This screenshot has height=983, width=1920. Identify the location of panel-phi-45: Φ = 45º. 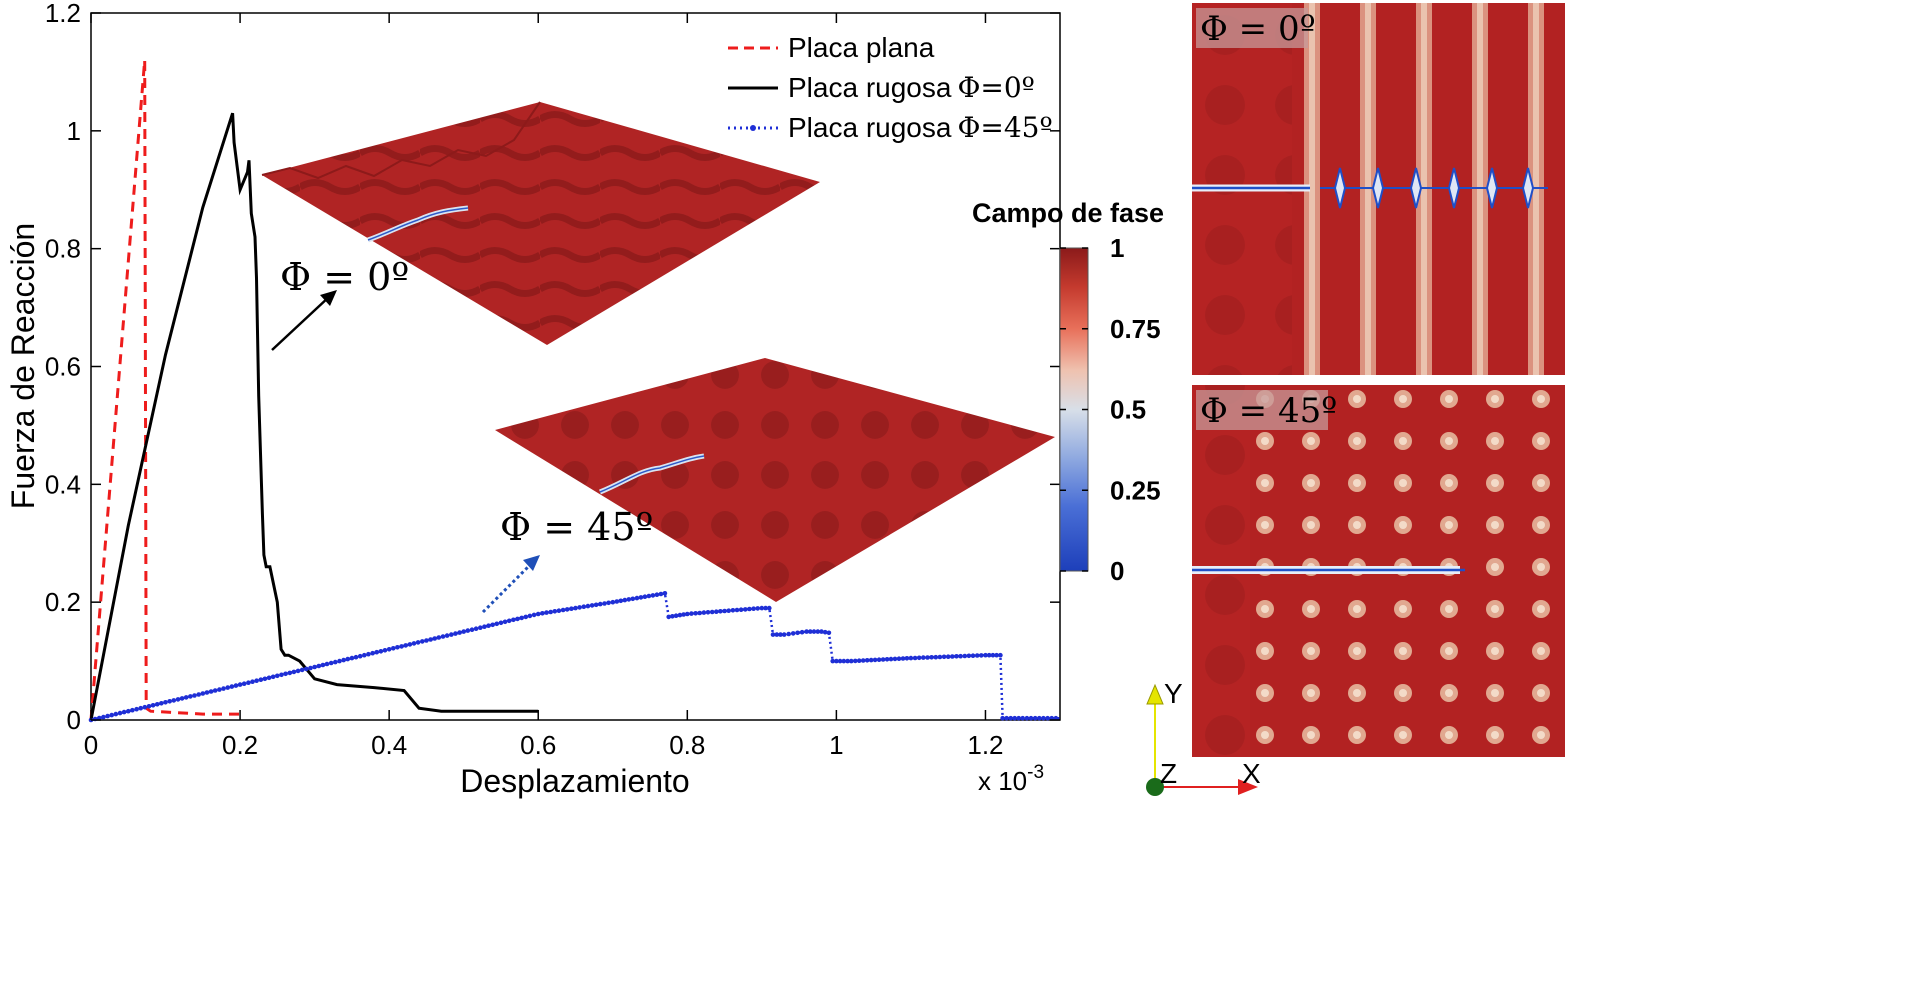
(1378, 571).